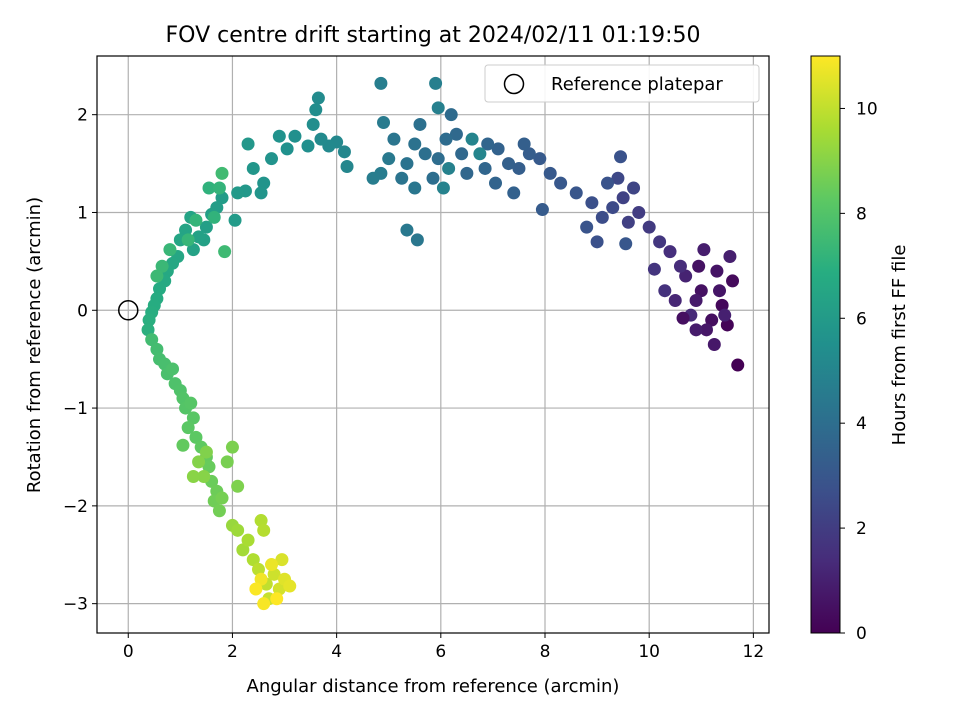 Image resolution: width=960 pixels, height=724 pixels. I want to click on y-tick-label: 0, so click(82, 311).